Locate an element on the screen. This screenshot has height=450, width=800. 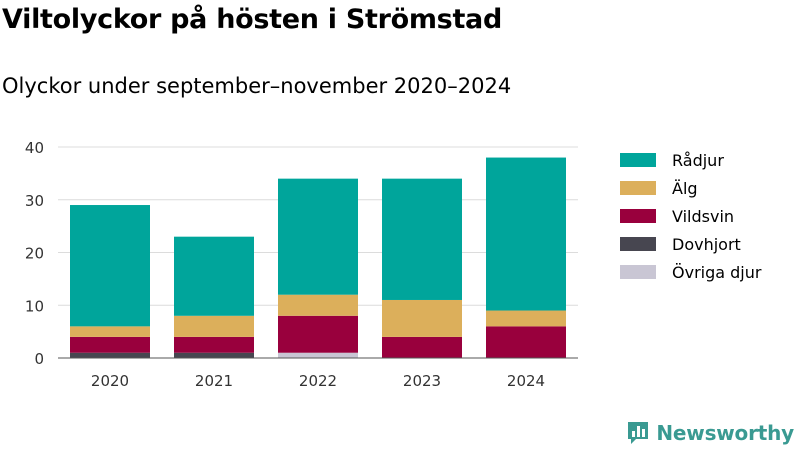
legend-item: Rådjur is located at coordinates (690, 160).